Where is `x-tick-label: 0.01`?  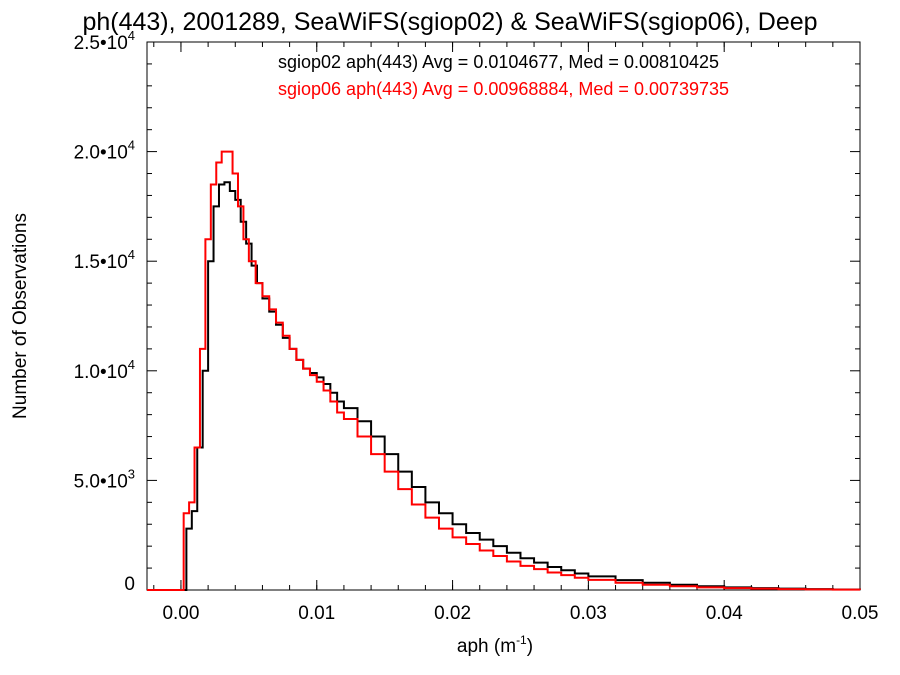
x-tick-label: 0.01 is located at coordinates (316, 613).